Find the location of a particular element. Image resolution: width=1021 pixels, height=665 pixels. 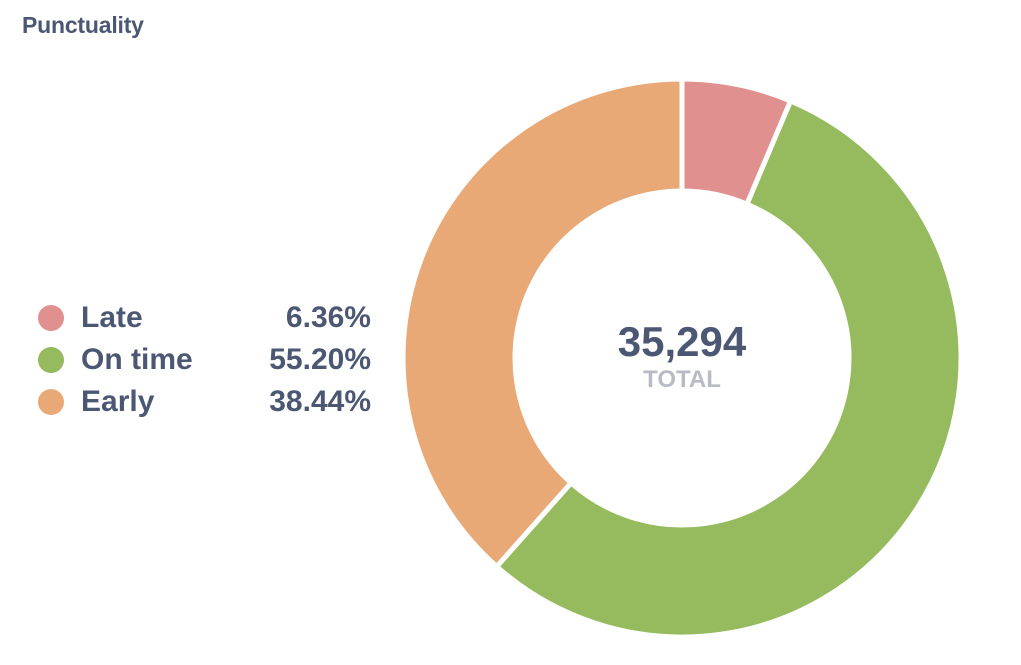

on-time-color-dot-icon is located at coordinates (51, 360).